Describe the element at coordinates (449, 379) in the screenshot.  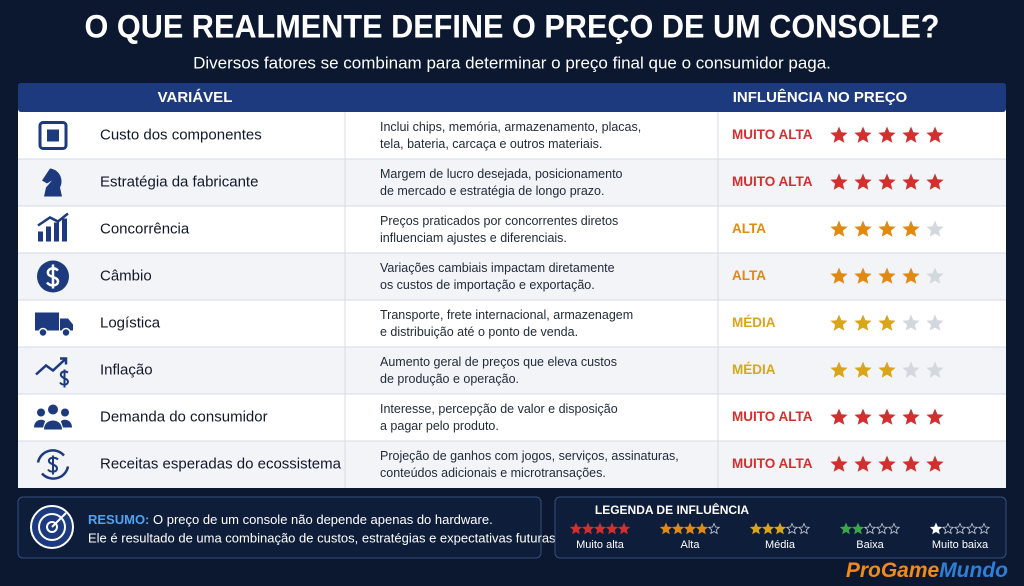
I see `description: de produção e operação.` at that location.